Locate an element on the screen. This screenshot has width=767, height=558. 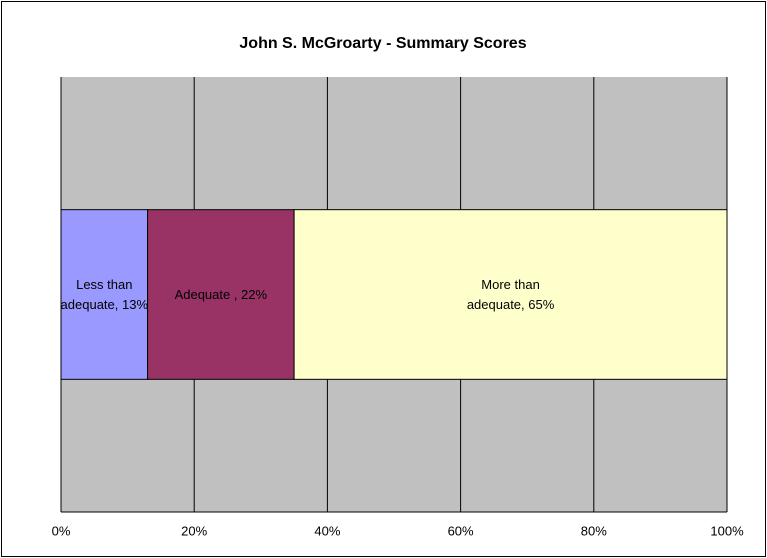
x-tick-label: 60% is located at coordinates (461, 530).